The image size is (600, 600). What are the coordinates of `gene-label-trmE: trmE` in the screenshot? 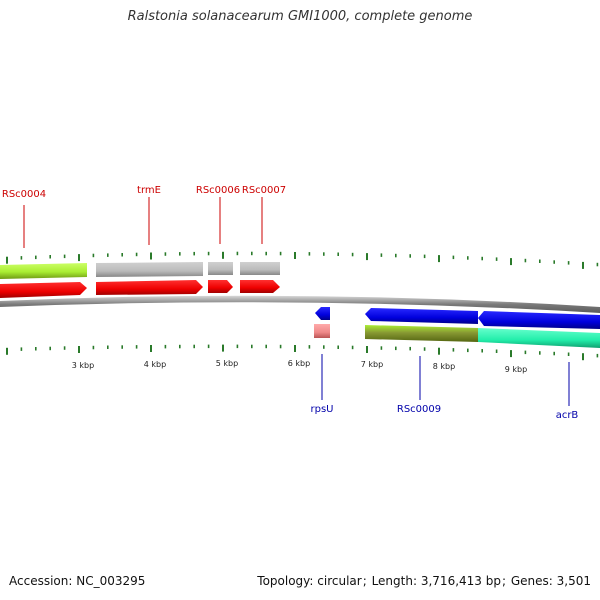 It's located at (149, 190).